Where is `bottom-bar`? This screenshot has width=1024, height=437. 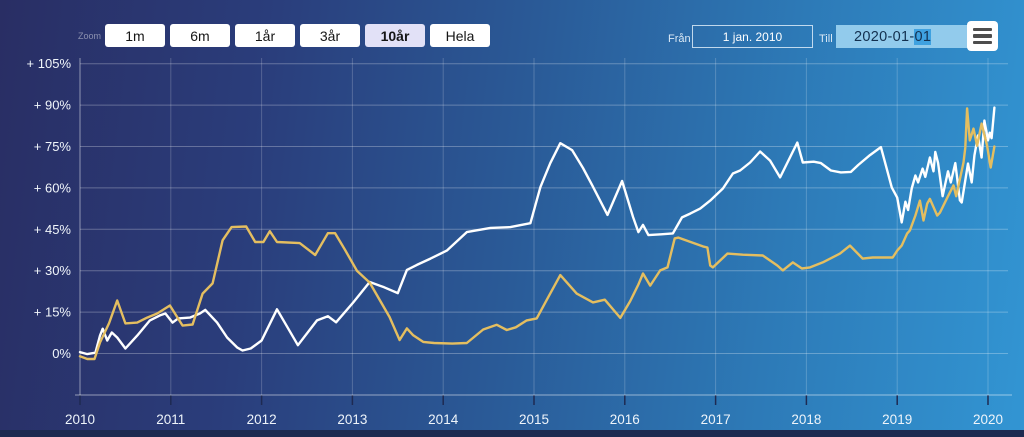
bottom-bar is located at coordinates (512, 433).